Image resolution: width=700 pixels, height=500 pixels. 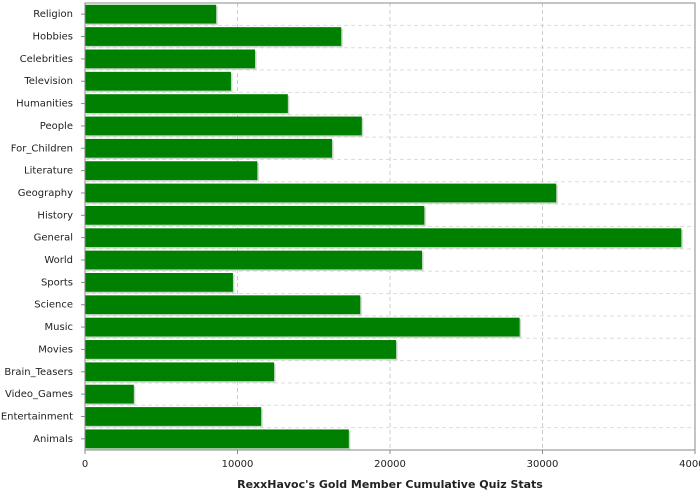 What do you see at coordinates (45, 193) in the screenshot?
I see `y-tick-label: Geography` at bounding box center [45, 193].